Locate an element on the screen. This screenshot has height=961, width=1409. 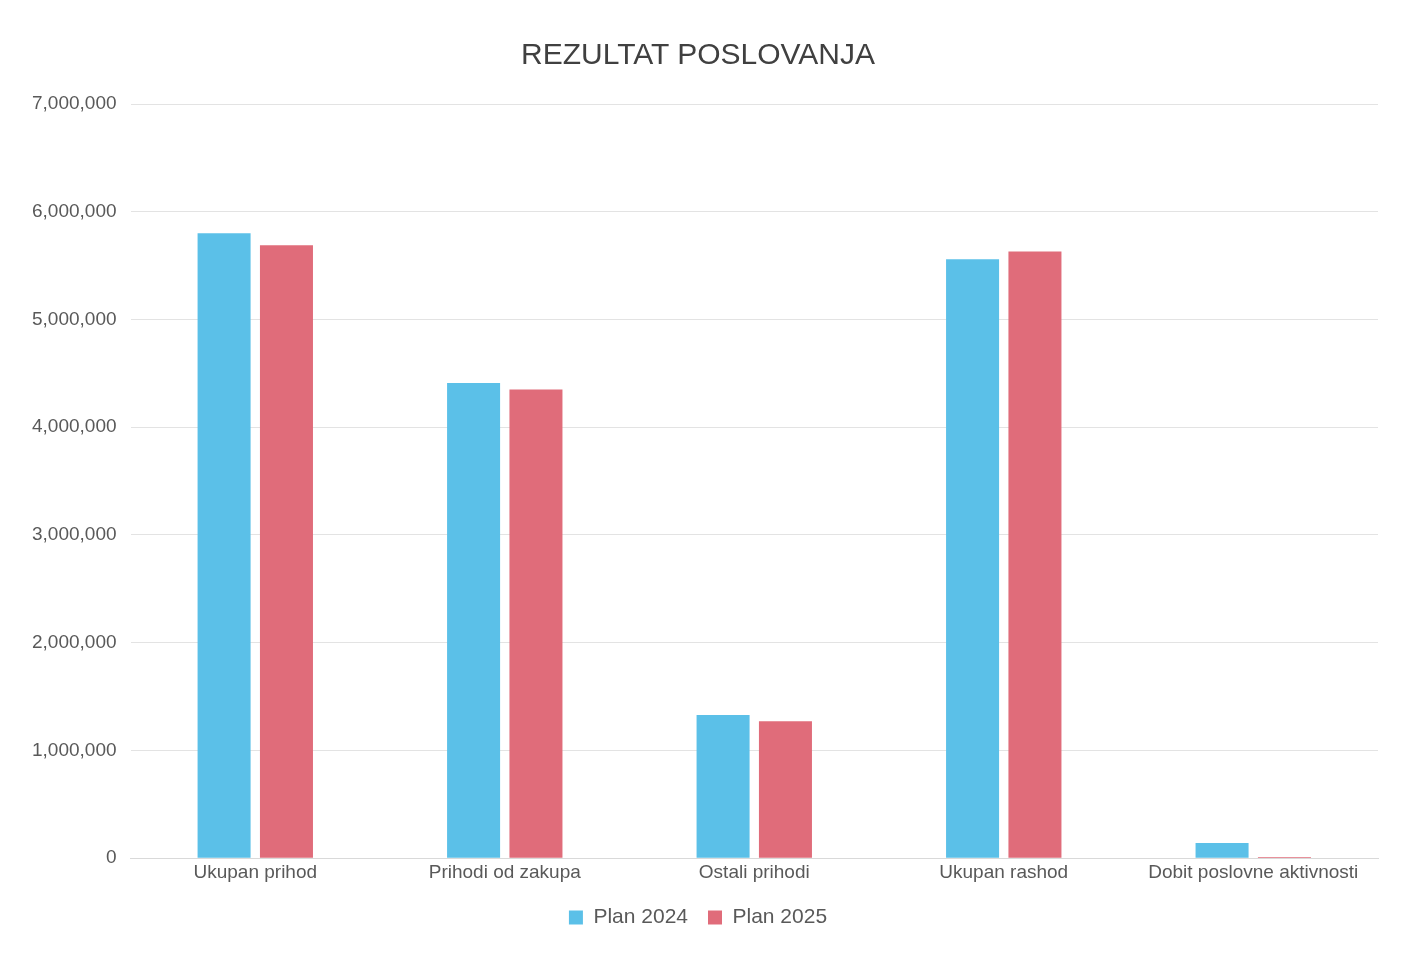
y-tick-label: 4,000,000 is located at coordinates (74, 426).